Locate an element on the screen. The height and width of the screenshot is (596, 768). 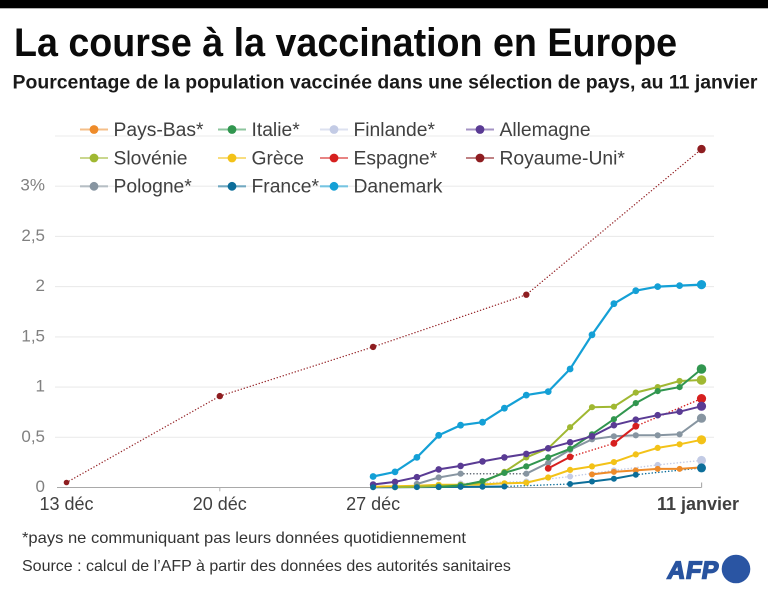
svg-text: AFP is located at coordinates (694, 570).